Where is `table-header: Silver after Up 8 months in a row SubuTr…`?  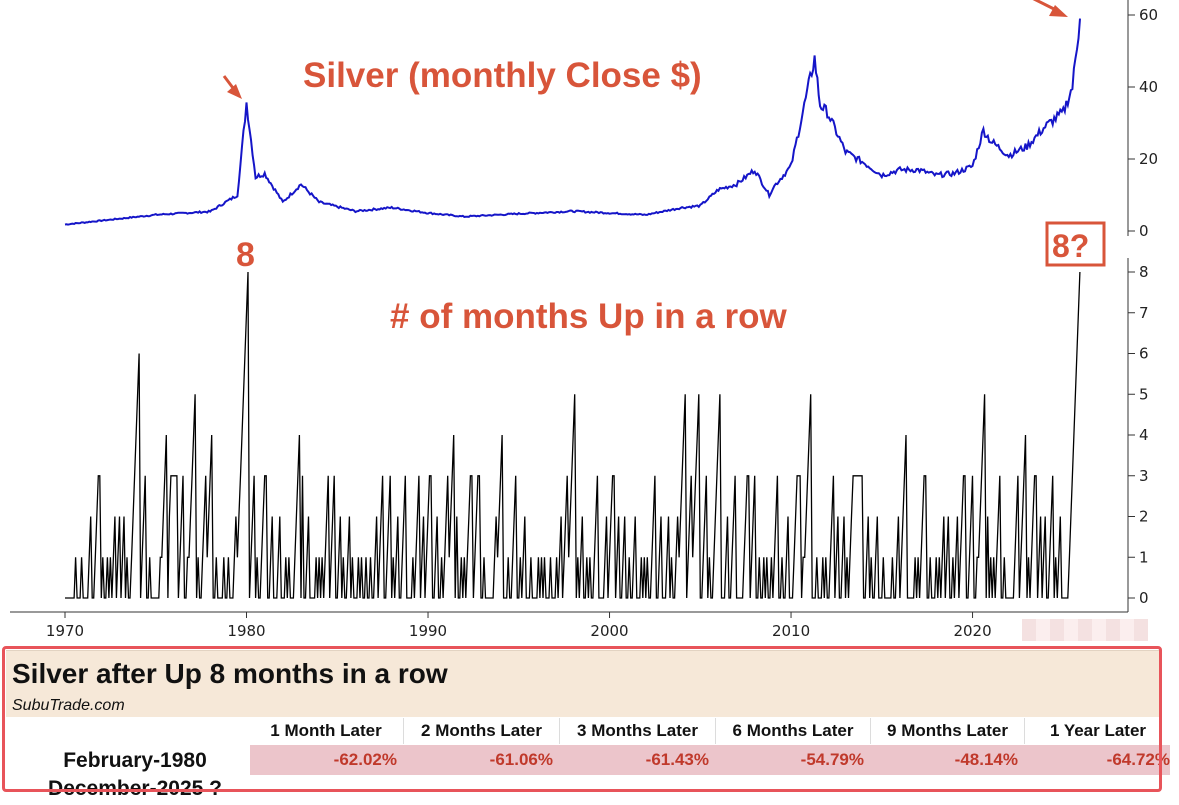 table-header: Silver after Up 8 months in a row SubuTr… is located at coordinates (583, 683).